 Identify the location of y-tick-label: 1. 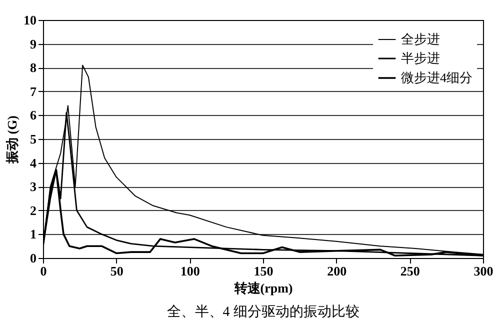
(33, 234).